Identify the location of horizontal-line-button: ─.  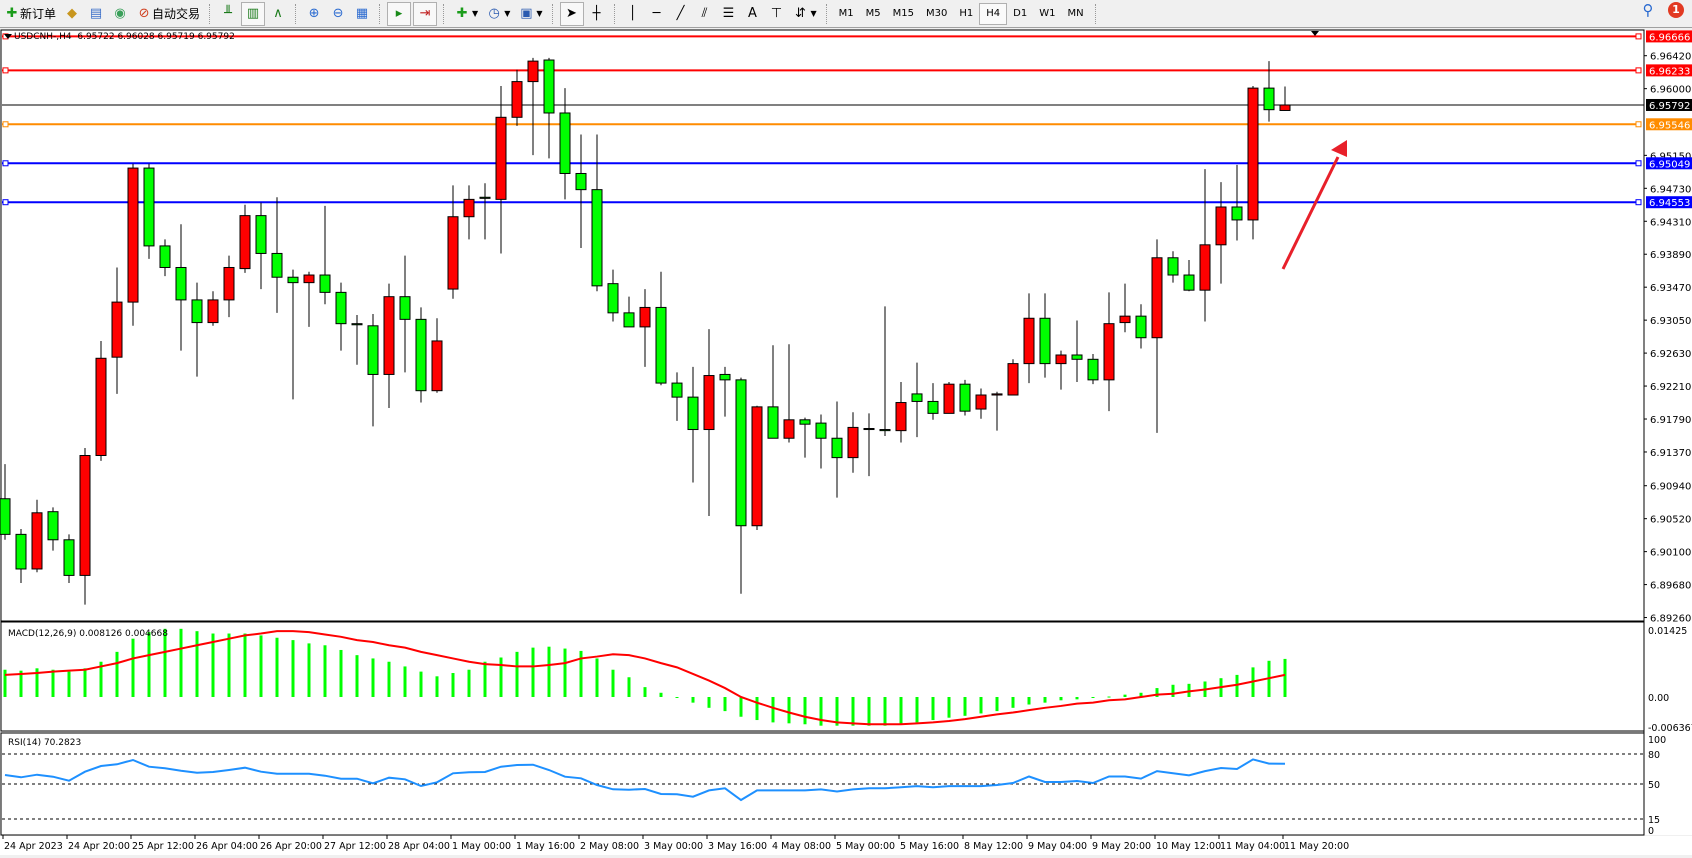
(657, 14).